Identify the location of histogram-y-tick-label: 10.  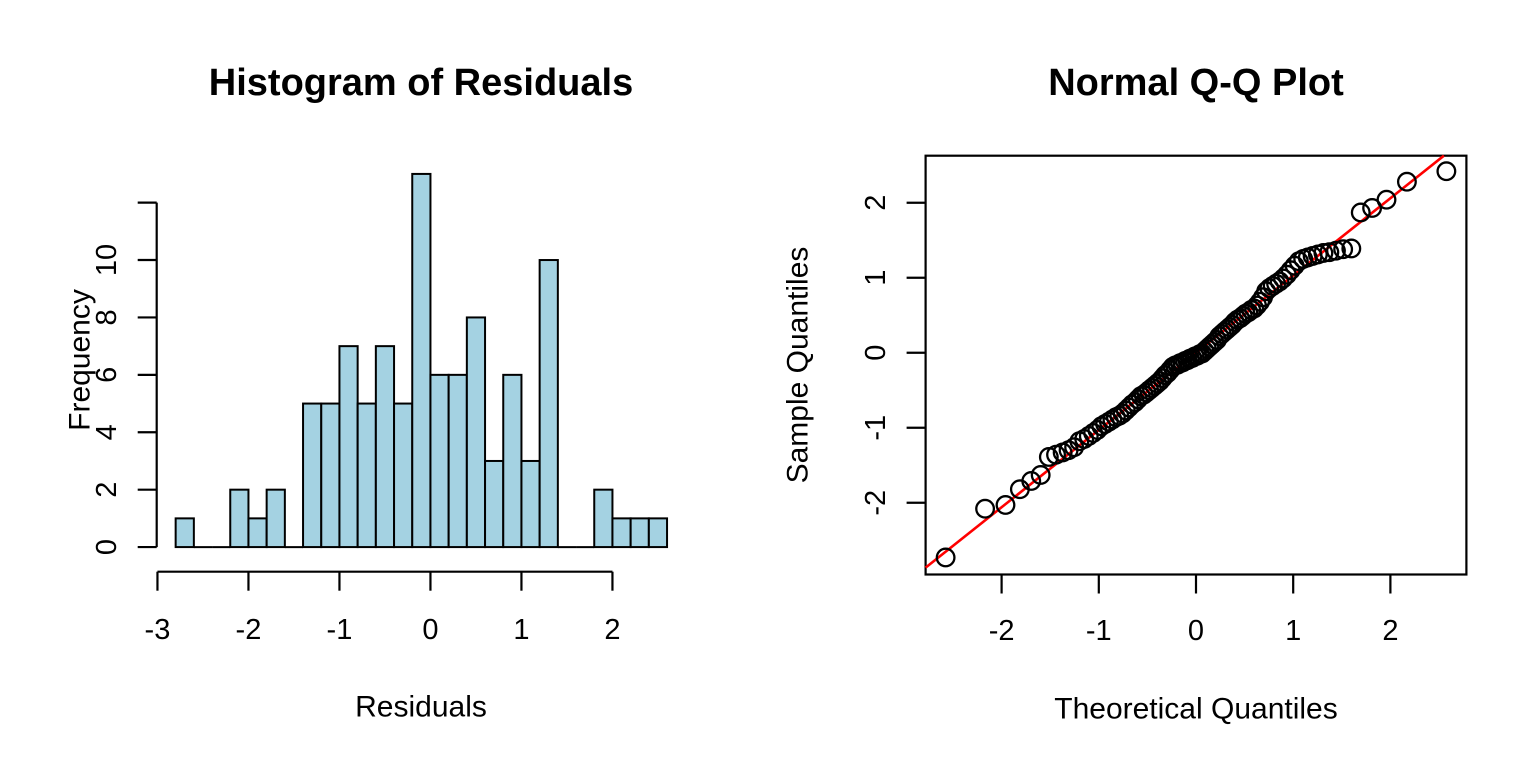
(107, 260).